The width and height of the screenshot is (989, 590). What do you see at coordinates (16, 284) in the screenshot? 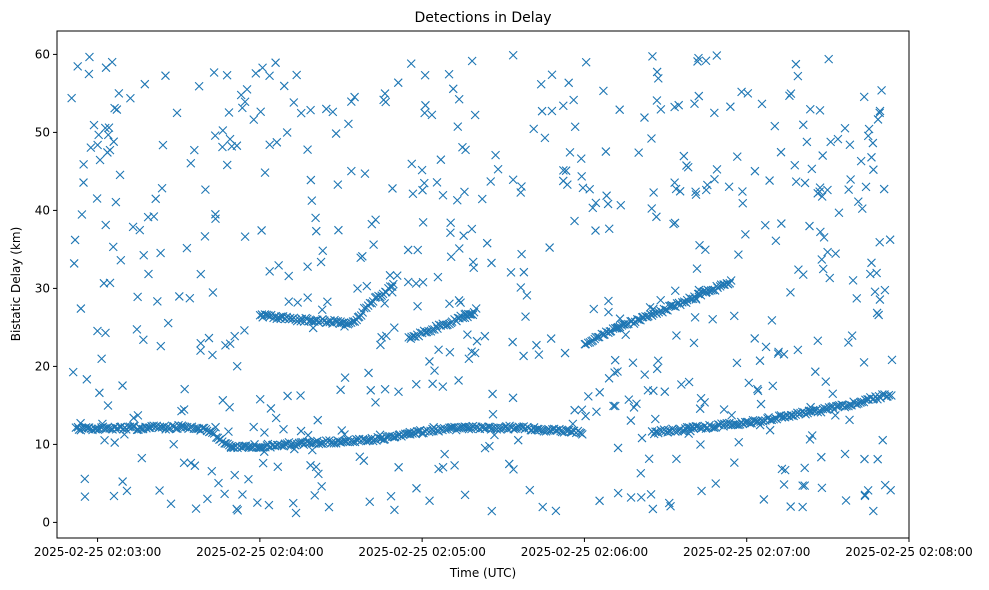
I see `y-axis-title: Bistatic Delay (km)` at bounding box center [16, 284].